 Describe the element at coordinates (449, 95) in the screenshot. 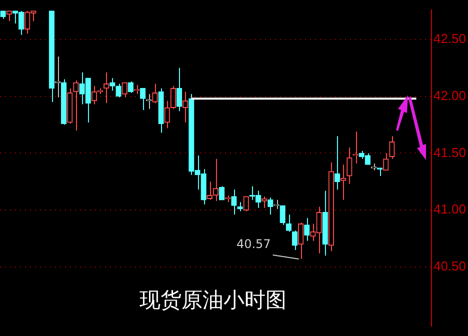

I see `y-tick-label: 42.00` at that location.